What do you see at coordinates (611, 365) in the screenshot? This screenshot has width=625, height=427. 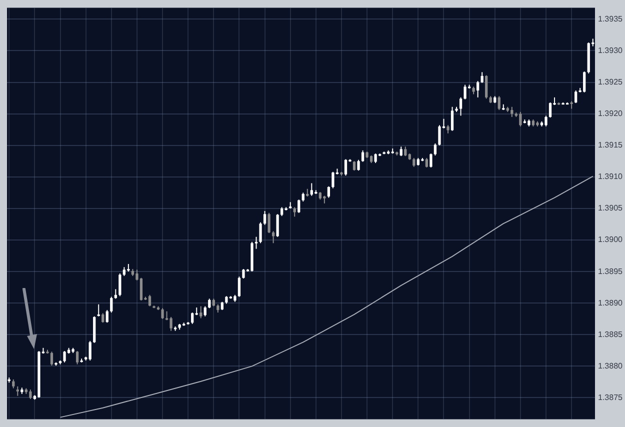 I see `y-tick-label: 1.3880` at bounding box center [611, 365].